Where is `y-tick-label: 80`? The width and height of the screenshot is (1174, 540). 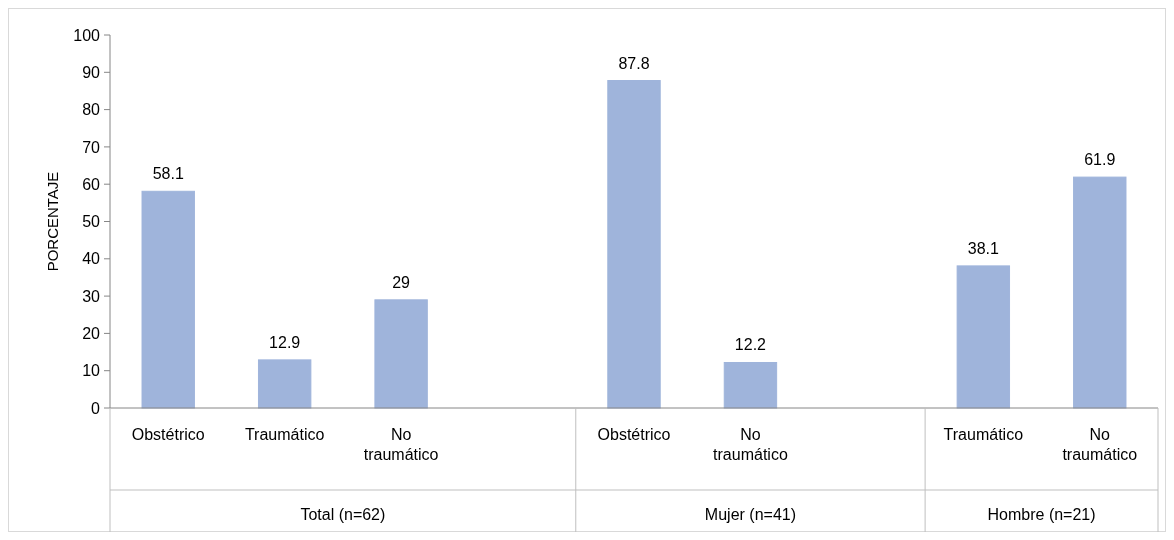
y-tick-label: 80 is located at coordinates (91, 110).